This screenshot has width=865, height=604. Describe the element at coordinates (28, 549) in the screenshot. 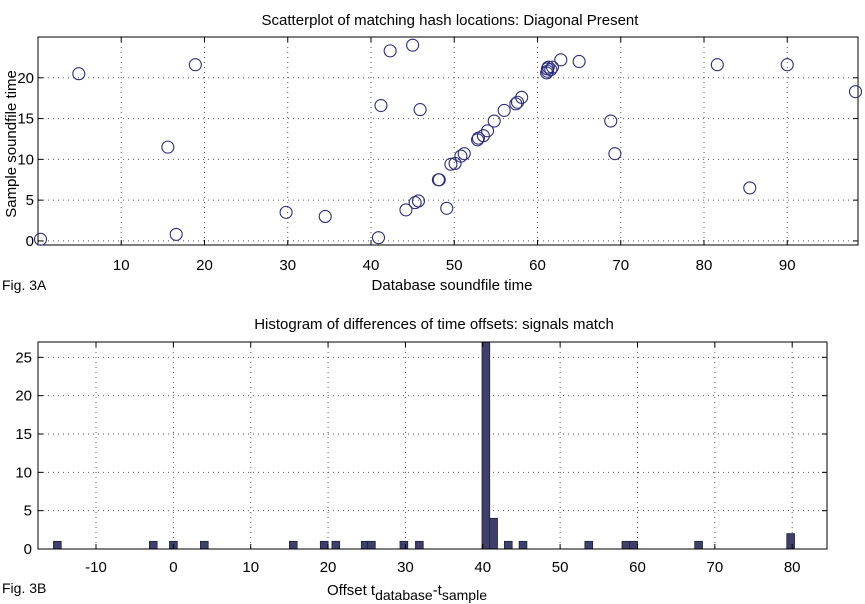

I see `histogram-y-tick-label: 0` at that location.